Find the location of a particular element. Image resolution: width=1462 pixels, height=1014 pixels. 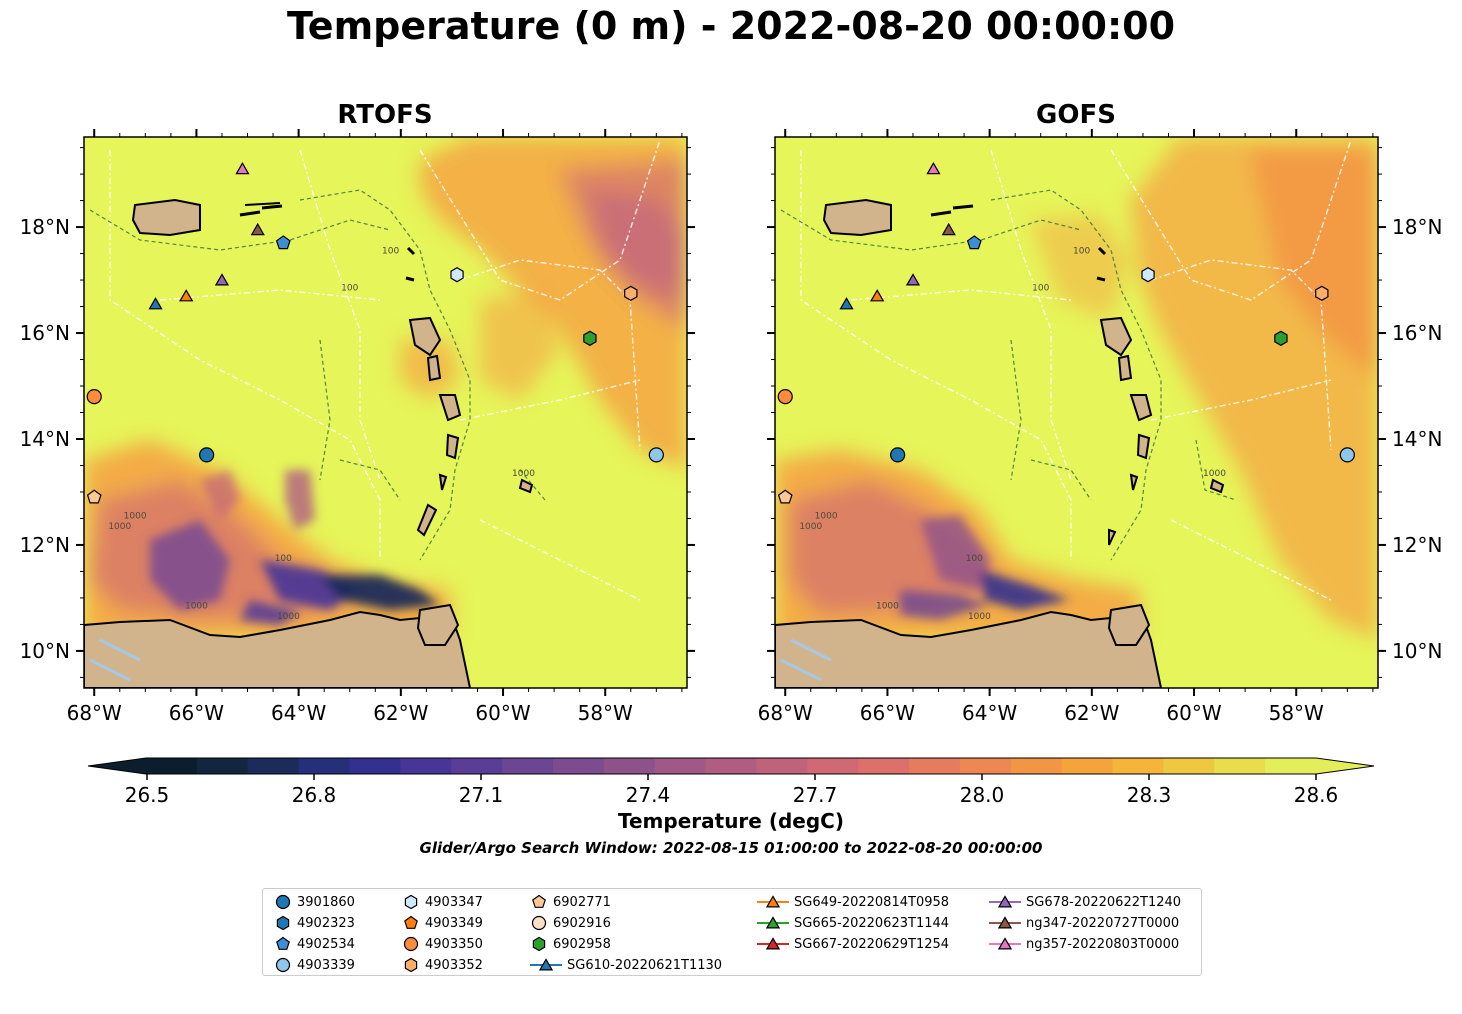

x-tick-label: 64°W is located at coordinates (989, 713).